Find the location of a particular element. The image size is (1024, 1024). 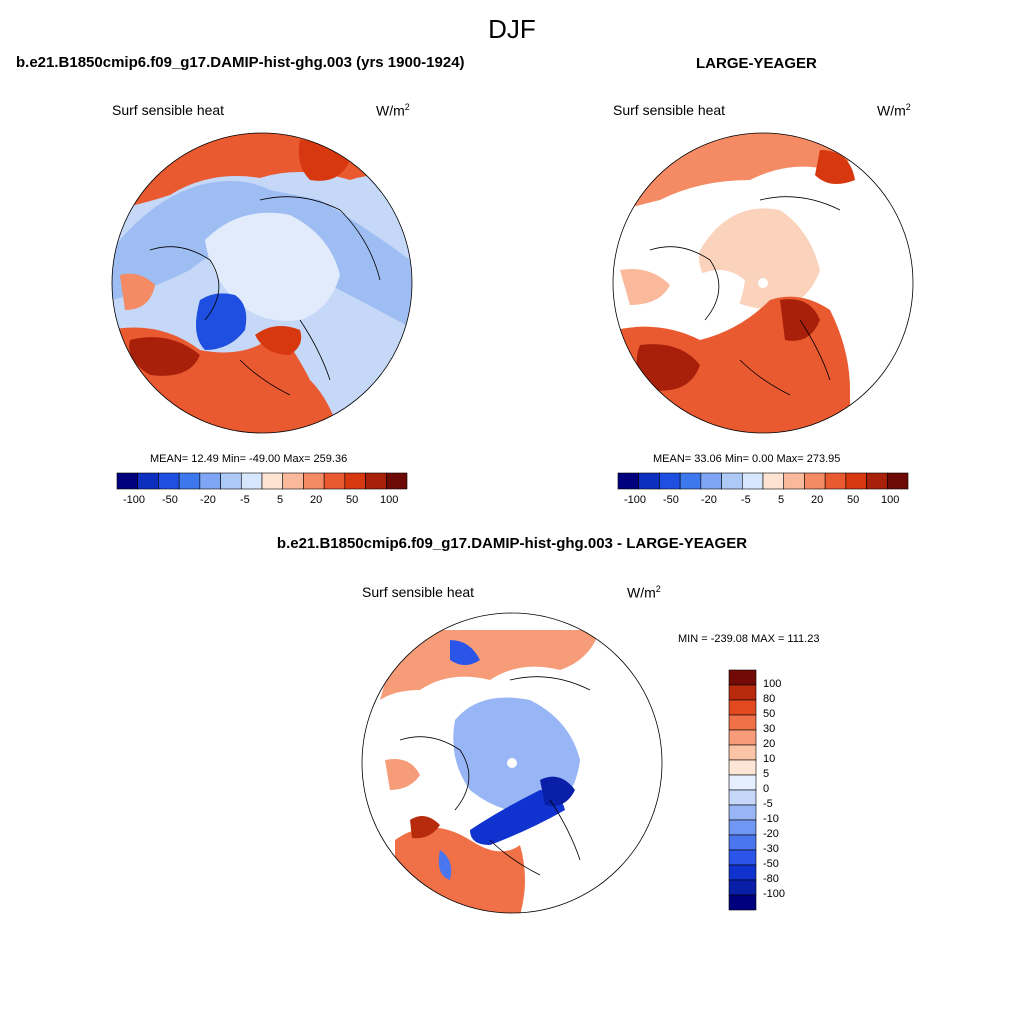

cb1-tick: 100 is located at coordinates (389, 500).